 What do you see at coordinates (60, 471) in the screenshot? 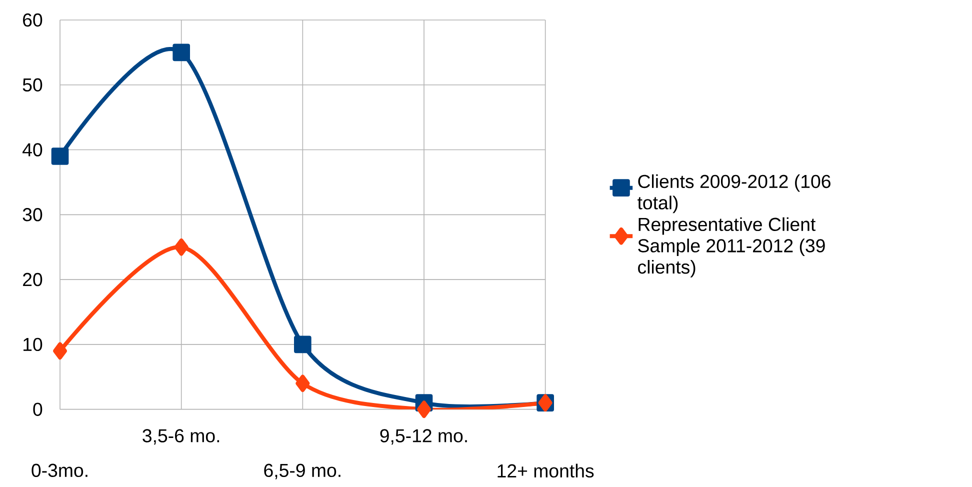
I see `x-tick-label: 0-3mo.` at bounding box center [60, 471].